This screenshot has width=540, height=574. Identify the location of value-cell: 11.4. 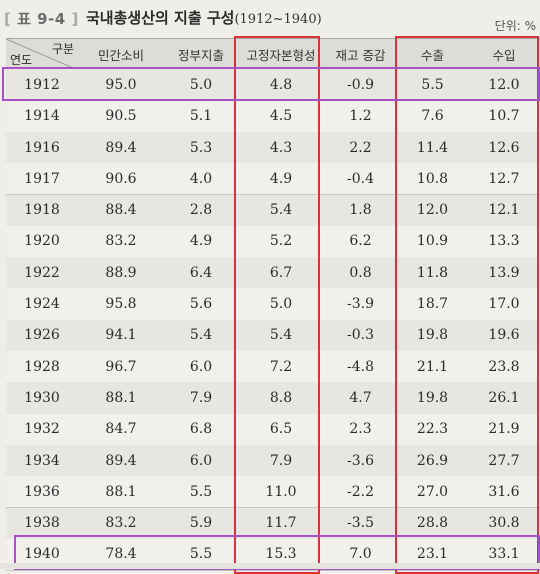
(432, 147).